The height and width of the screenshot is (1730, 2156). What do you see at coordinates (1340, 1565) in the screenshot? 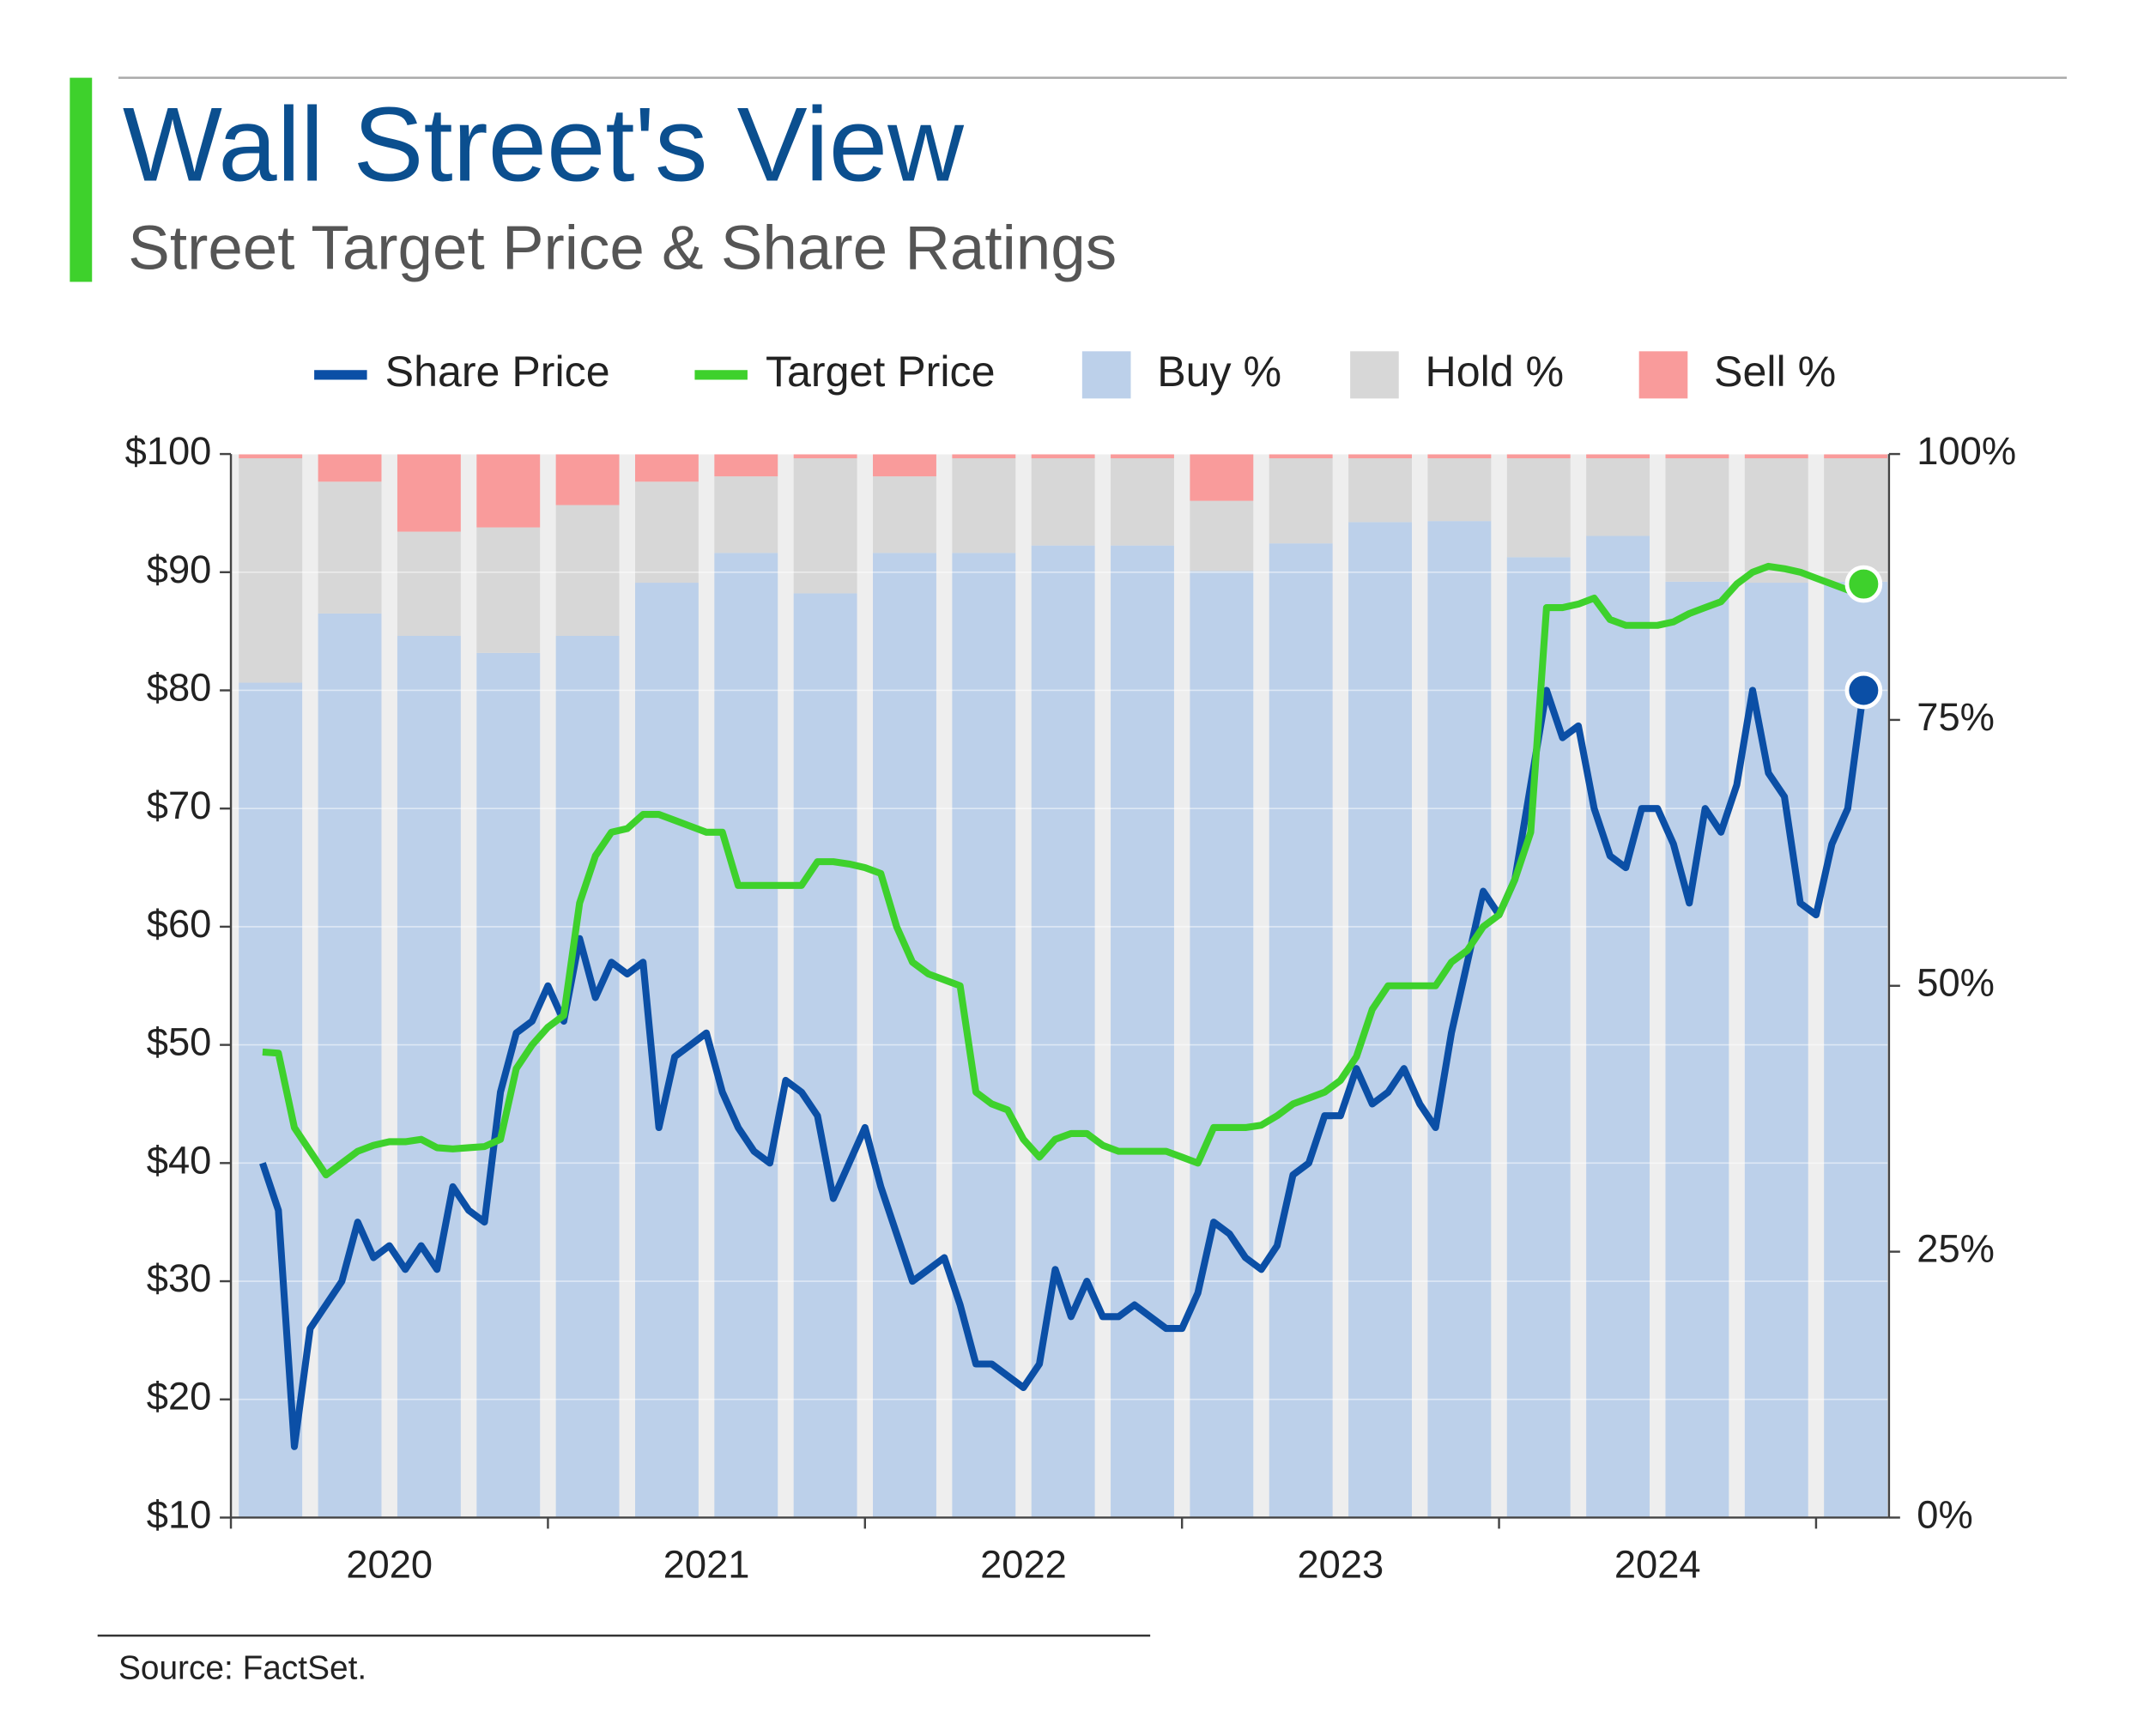
I see `x-tick-label: 2023` at bounding box center [1340, 1565].